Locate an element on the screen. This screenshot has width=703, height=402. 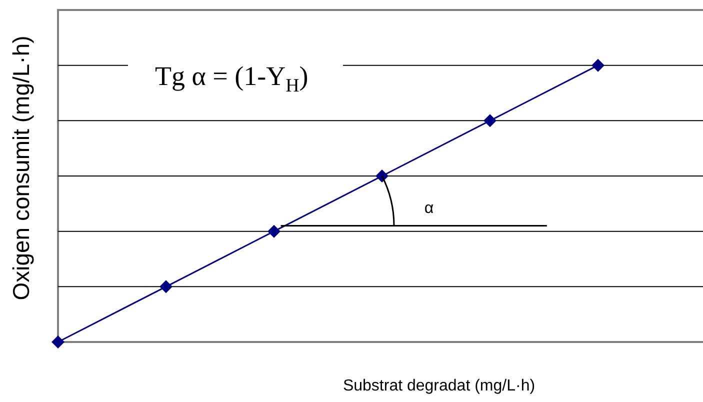
annotation: Tg α = (1-Y$_{H}$) is located at coordinates (232, 78).